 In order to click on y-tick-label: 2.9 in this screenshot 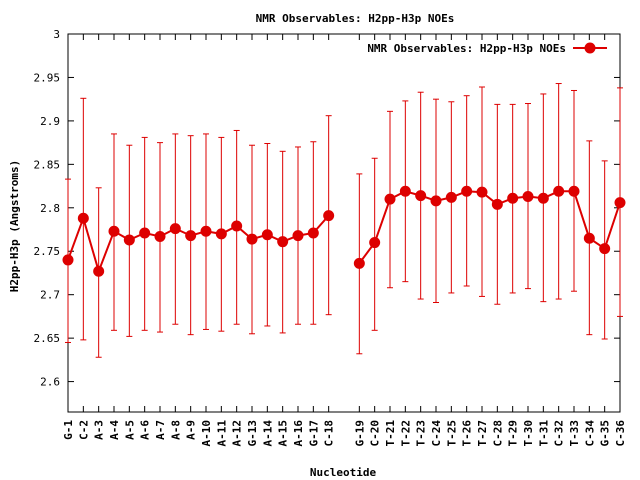, I will do `click(50, 121)`.